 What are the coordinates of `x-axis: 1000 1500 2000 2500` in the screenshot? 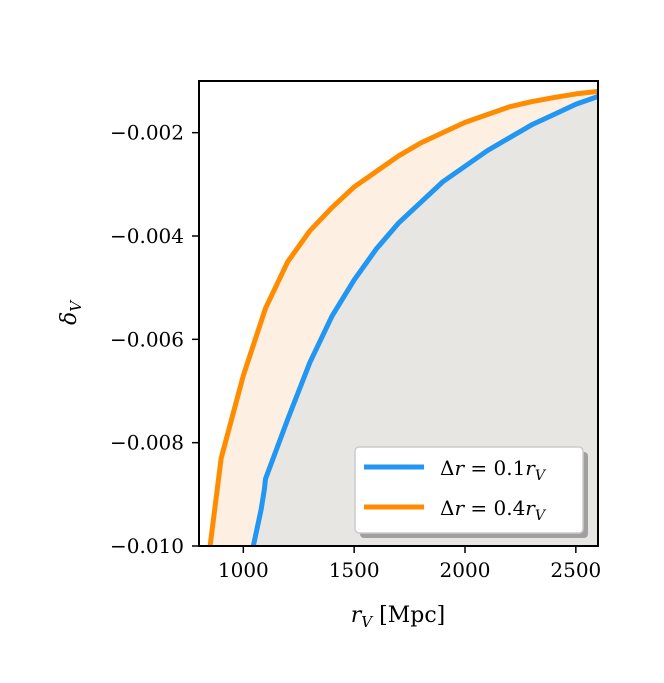 It's located at (409, 564).